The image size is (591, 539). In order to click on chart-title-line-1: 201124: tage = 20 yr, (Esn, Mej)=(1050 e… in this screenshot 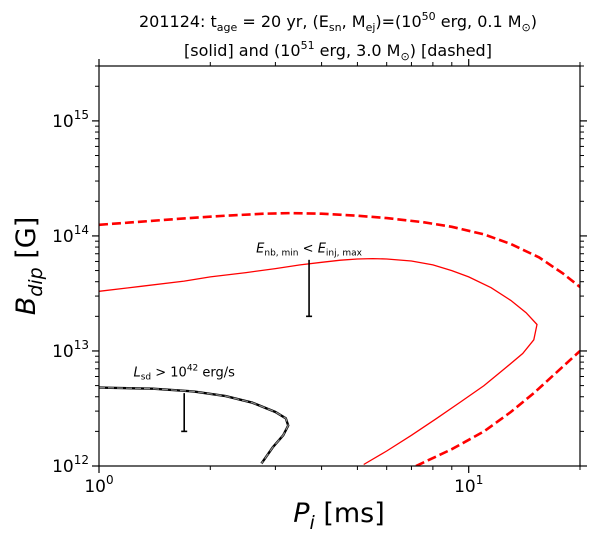, I will do `click(338, 22)`.